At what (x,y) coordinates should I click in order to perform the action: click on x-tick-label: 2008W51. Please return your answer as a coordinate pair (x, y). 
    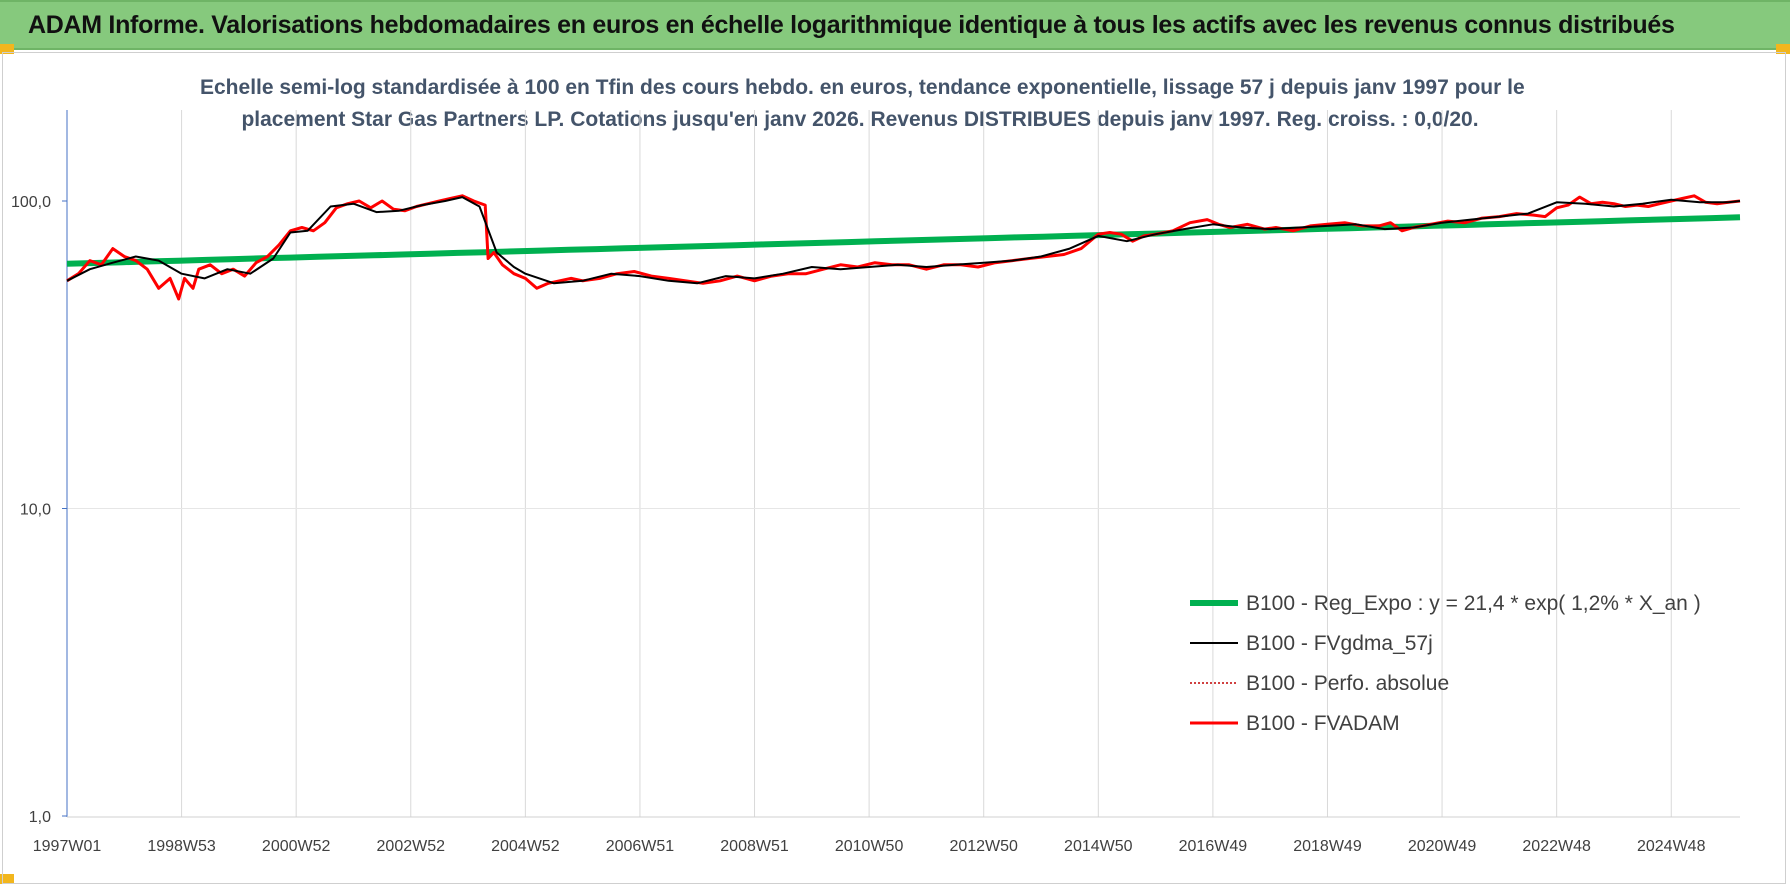
    Looking at the image, I should click on (754, 846).